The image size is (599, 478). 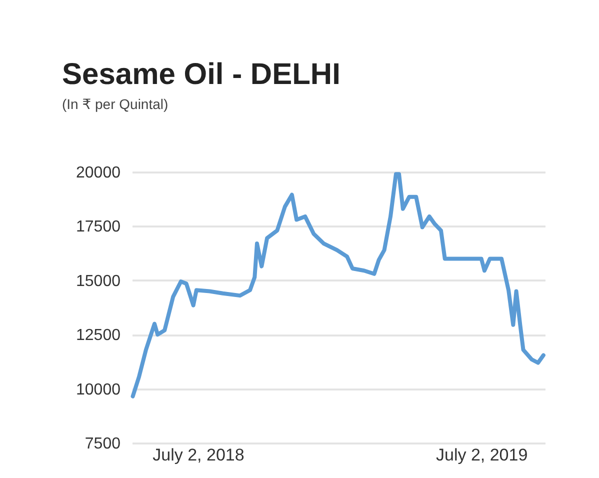 I want to click on x-tick-label: July 2, 2019, so click(x=482, y=455).